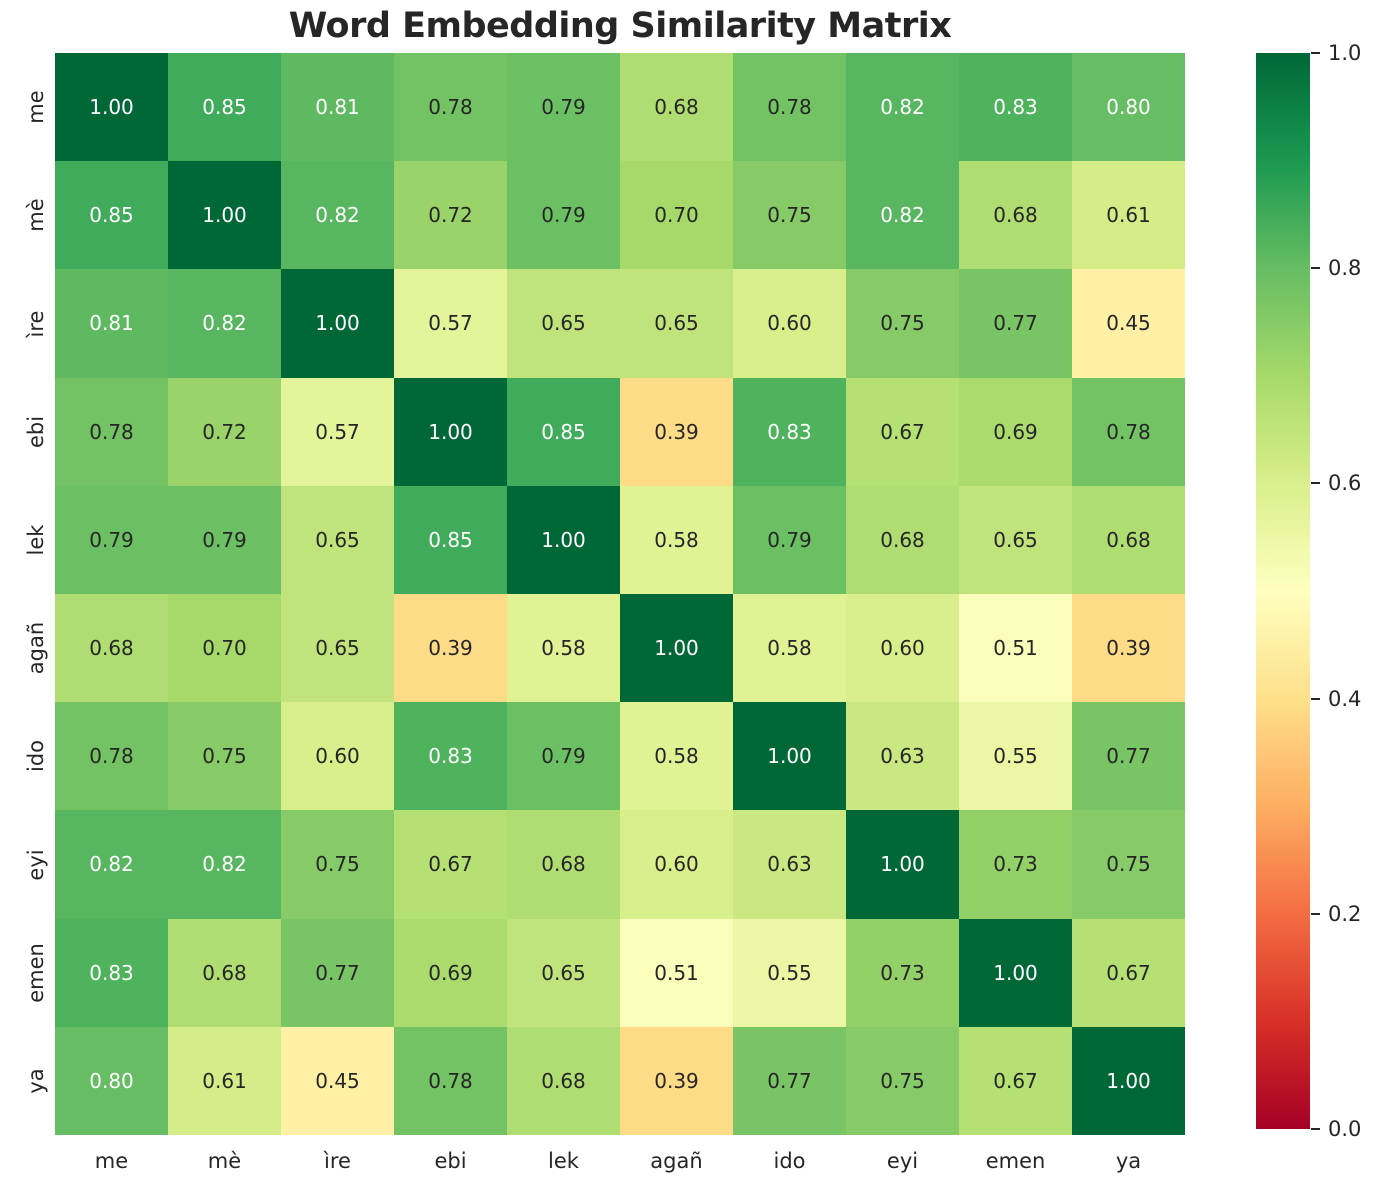 The image size is (1373, 1186). I want to click on heatmap-cell-ìre-ìre: 1.00, so click(337, 323).